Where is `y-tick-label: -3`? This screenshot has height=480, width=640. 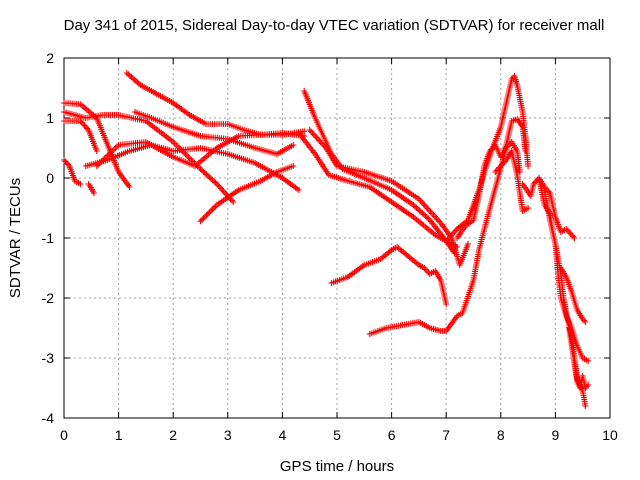 y-tick-label: -3 is located at coordinates (48, 358).